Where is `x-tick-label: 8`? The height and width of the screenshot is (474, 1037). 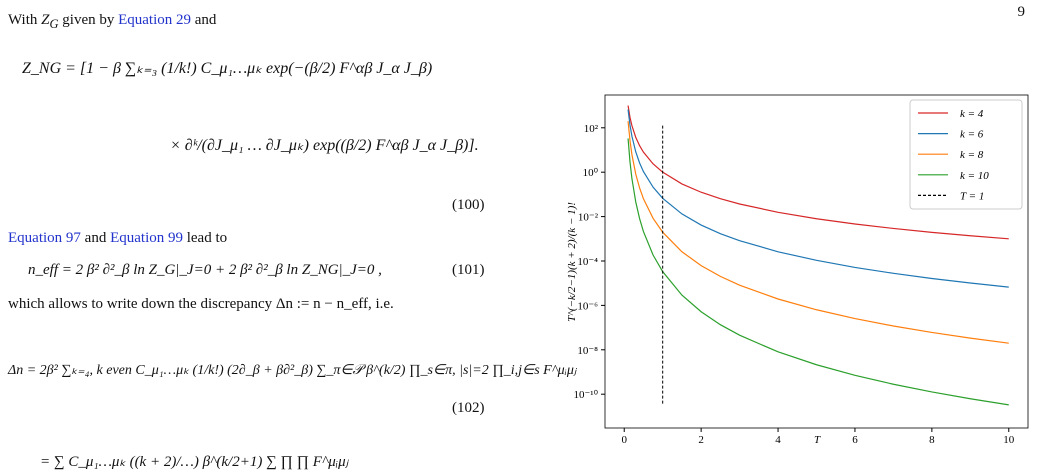 x-tick-label: 8 is located at coordinates (932, 440).